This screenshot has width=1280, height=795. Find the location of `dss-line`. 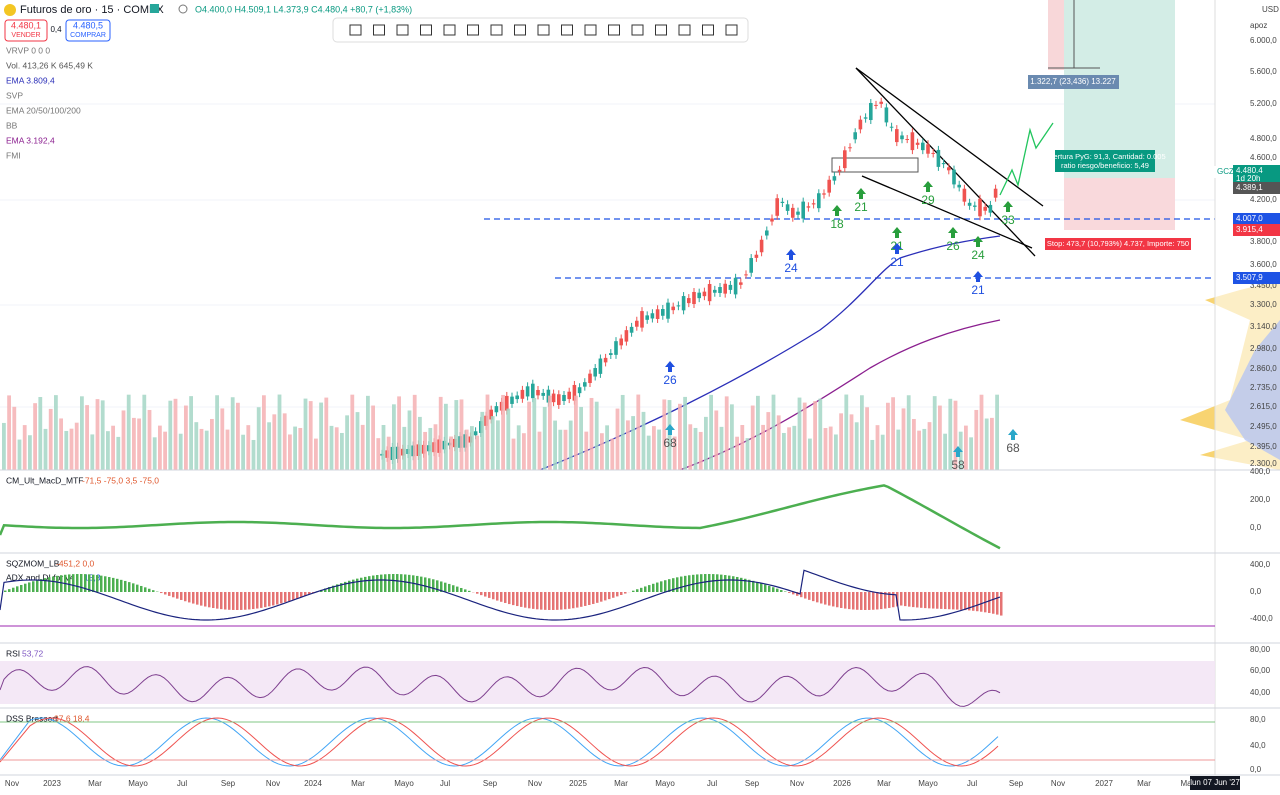

dss-line is located at coordinates (499, 742).